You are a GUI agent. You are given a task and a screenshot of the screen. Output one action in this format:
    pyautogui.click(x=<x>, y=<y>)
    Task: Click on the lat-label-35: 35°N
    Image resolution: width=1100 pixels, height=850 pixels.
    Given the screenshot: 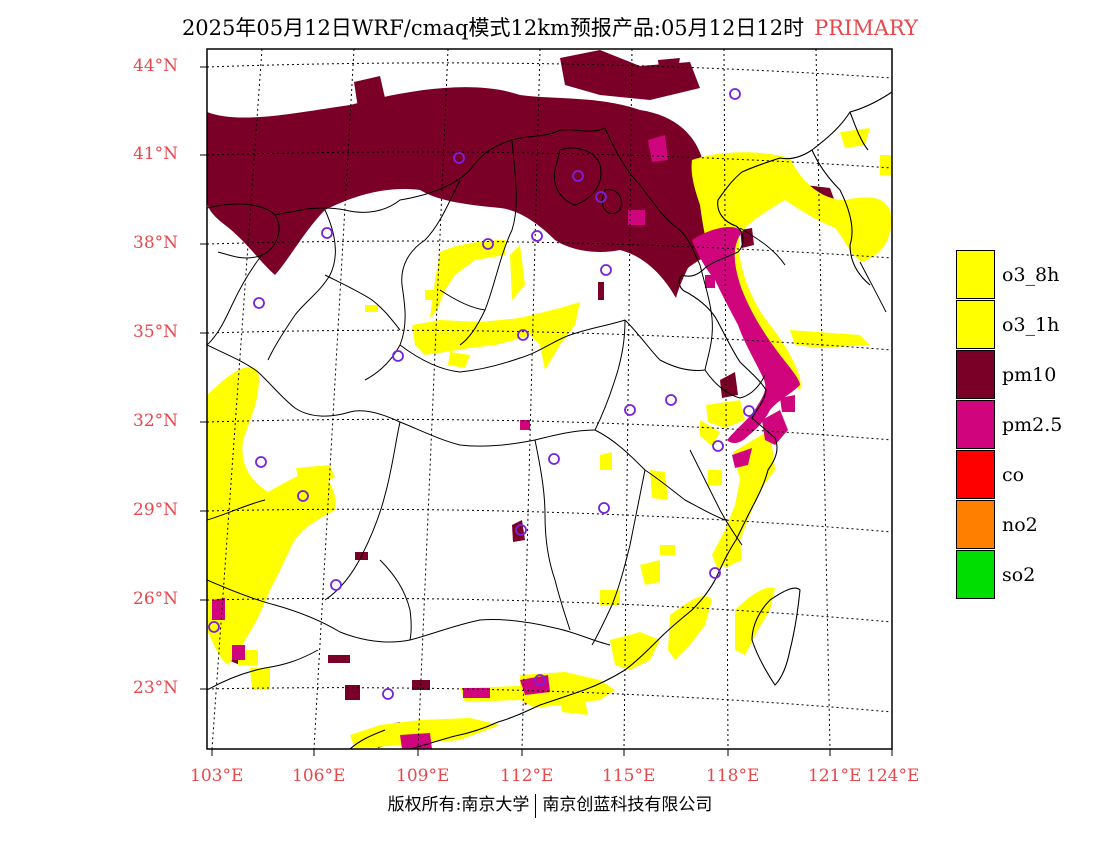 What is the action you would take?
    pyautogui.click(x=156, y=332)
    